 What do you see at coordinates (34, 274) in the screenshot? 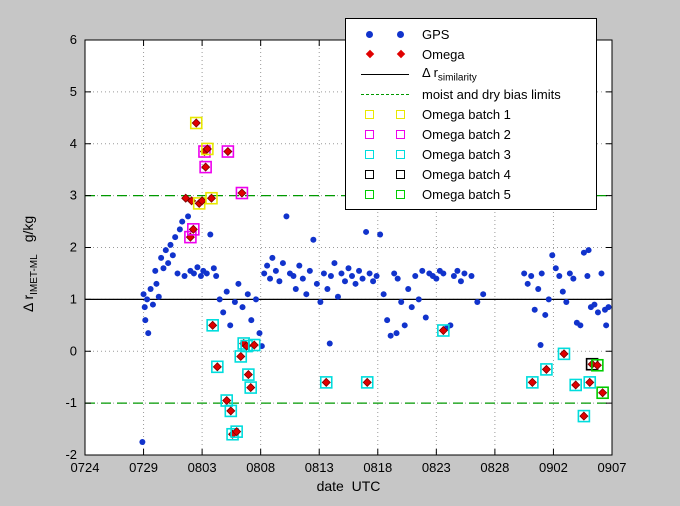
I see `y-axis-label-sub: IMET-ML` at bounding box center [34, 274].